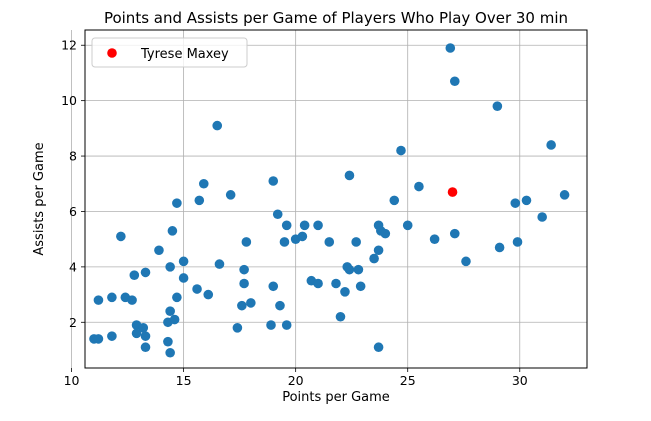 The image size is (651, 421). I want to click on x-tick-label: 30, so click(520, 380).